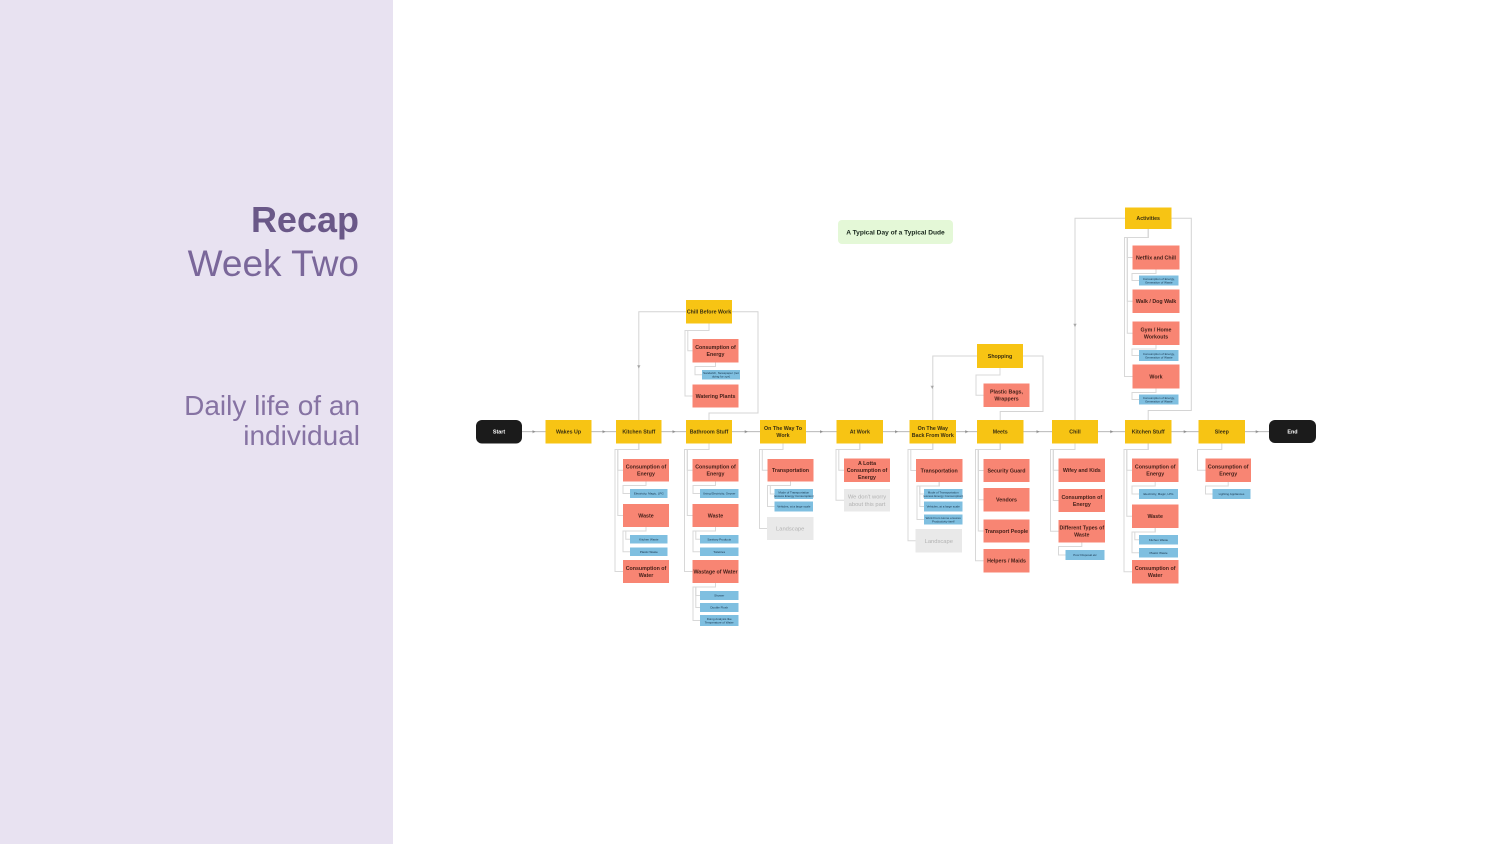 This screenshot has width=1500, height=844. Describe the element at coordinates (1007, 471) in the screenshot. I see `svg-text: Security Guard` at that location.